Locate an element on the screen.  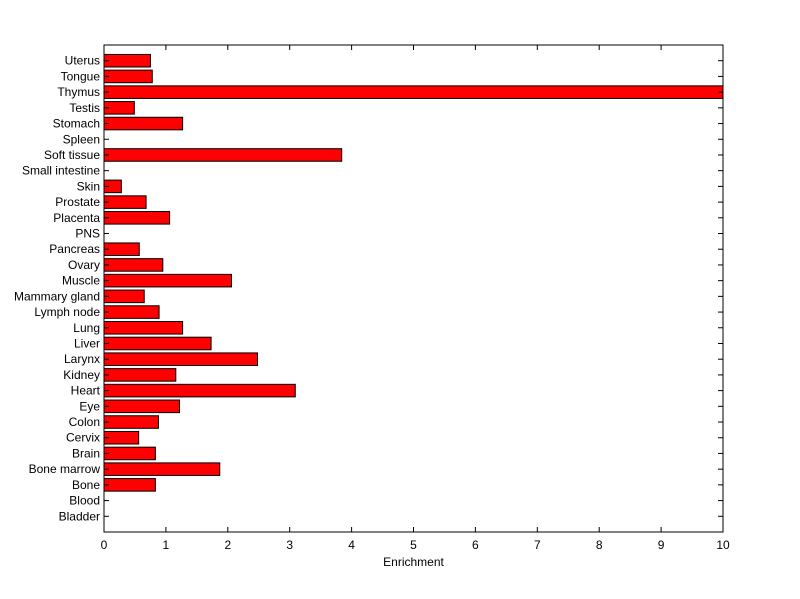
x-tick-label: 7 is located at coordinates (537, 545).